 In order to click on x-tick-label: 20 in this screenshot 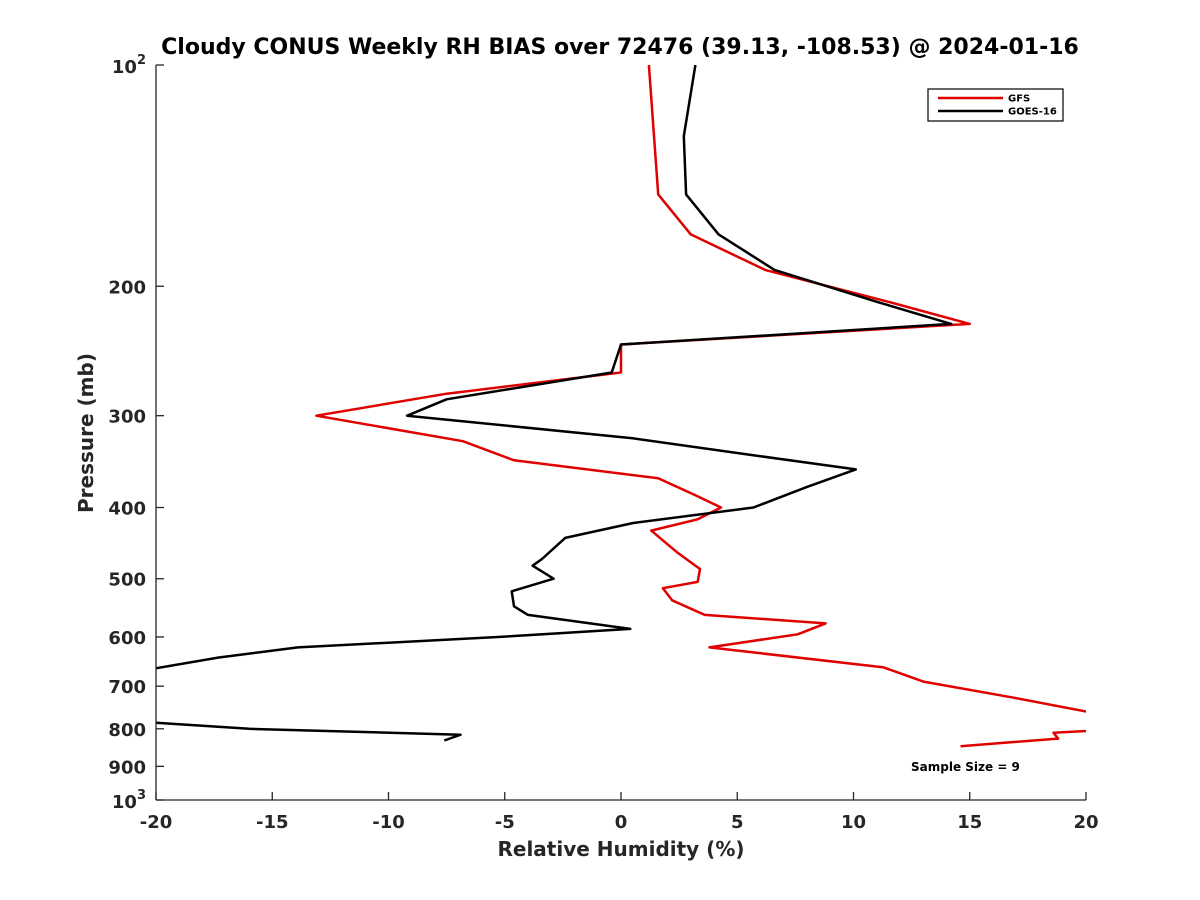, I will do `click(1085, 822)`.